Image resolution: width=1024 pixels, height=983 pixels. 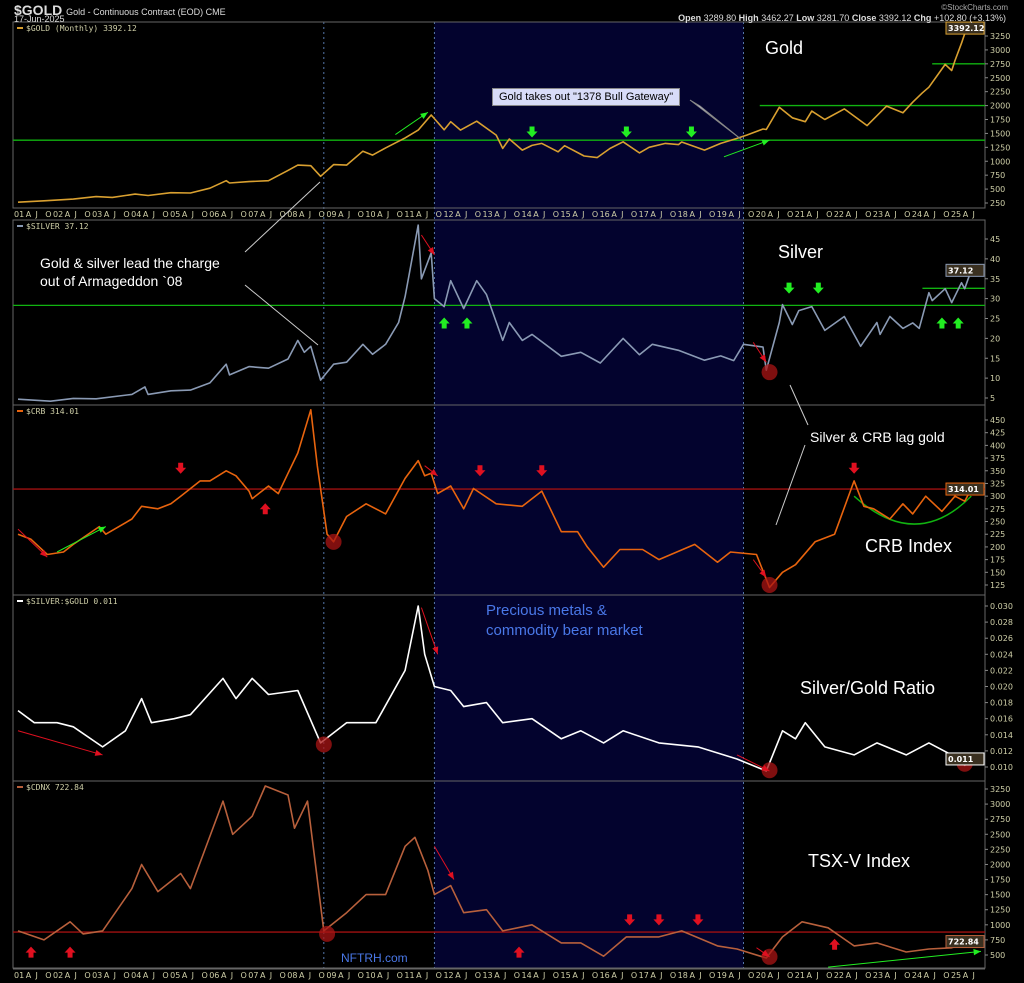 I want to click on x-axis-year-label: 18, so click(x=683, y=975).